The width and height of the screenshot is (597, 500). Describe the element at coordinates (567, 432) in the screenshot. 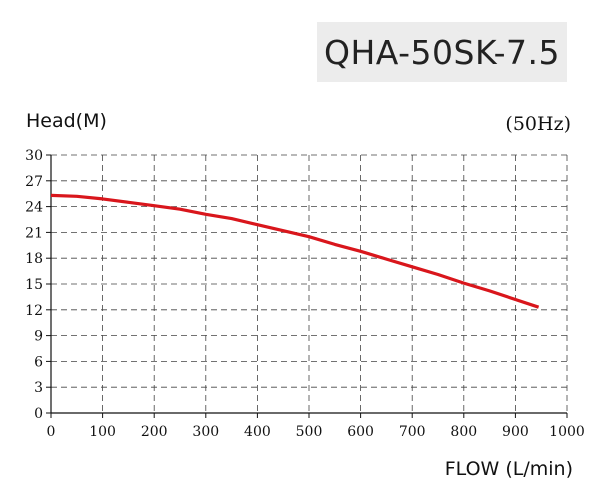

I see `x-tick-label: 1000` at that location.